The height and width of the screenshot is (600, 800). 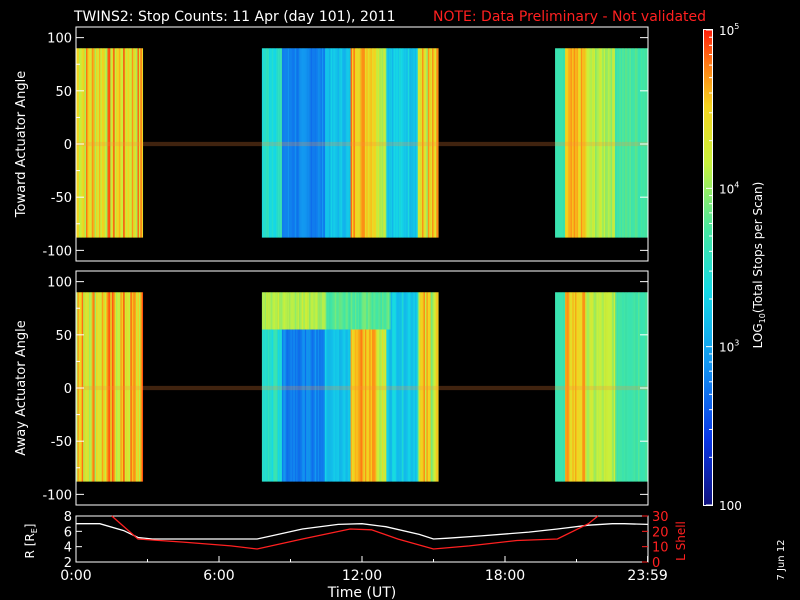 What do you see at coordinates (68, 532) in the screenshot?
I see `r-tick-label: 6` at bounding box center [68, 532].